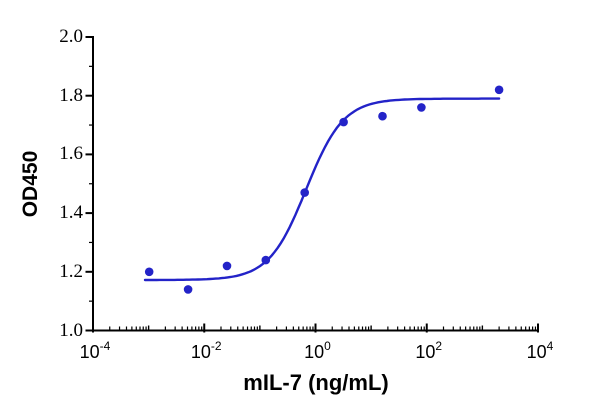 The height and width of the screenshot is (414, 600). Describe the element at coordinates (429, 350) in the screenshot. I see `x-tick-label: 10²` at that location.